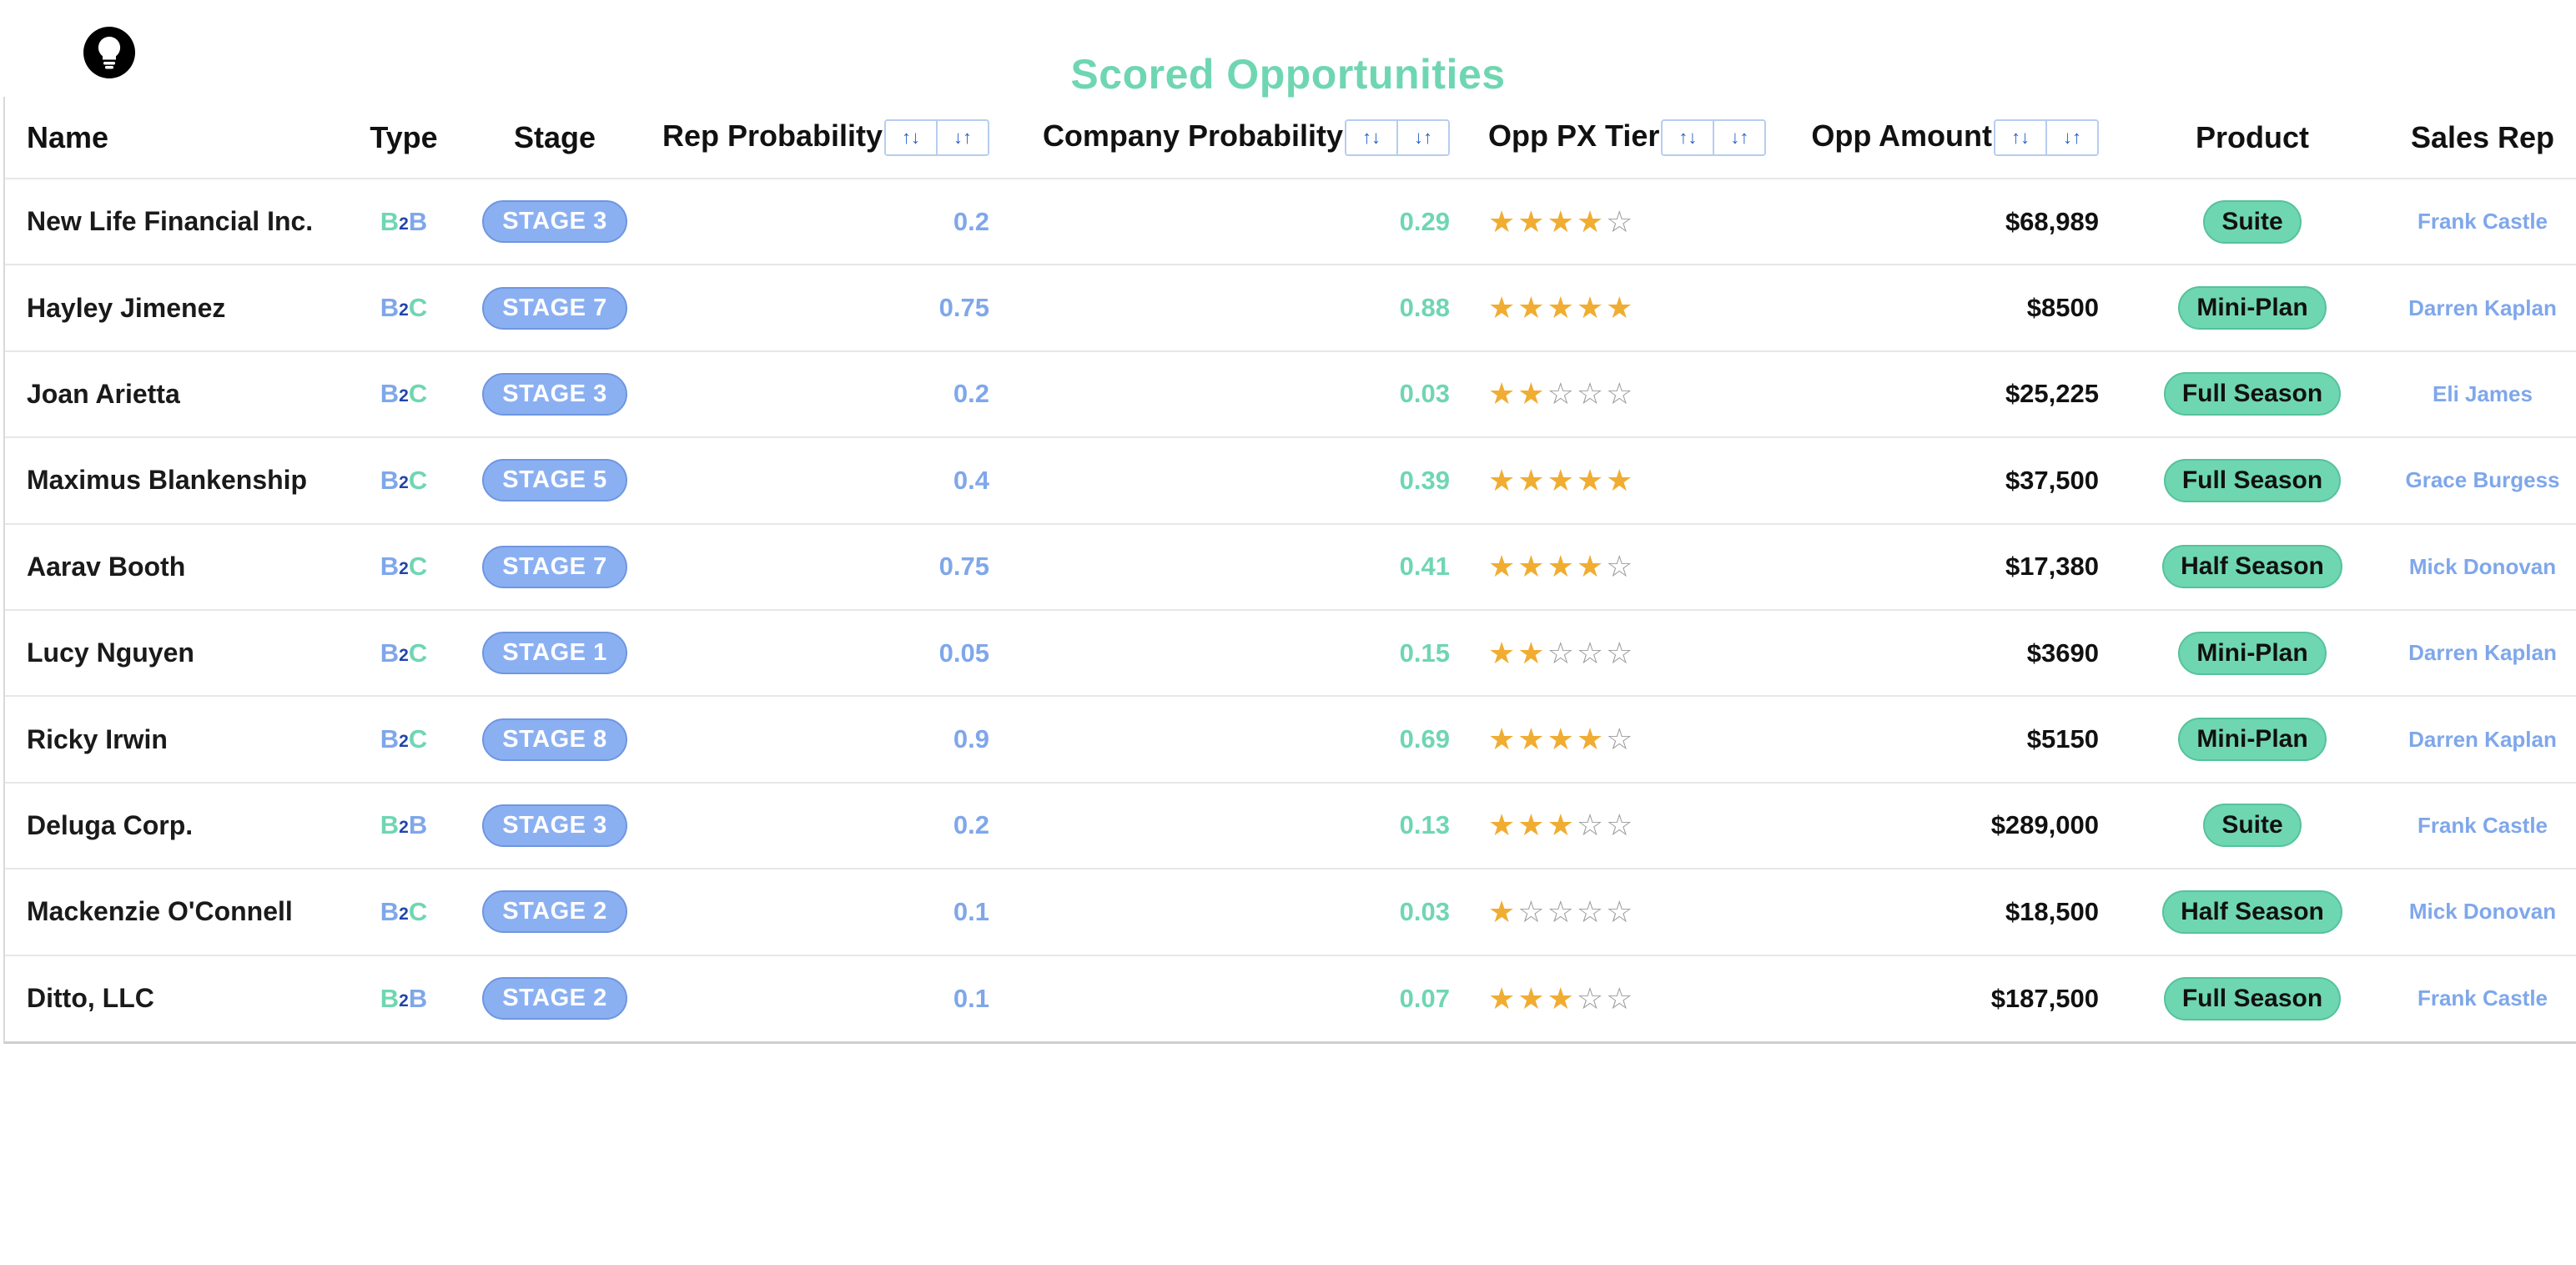 Image resolution: width=2576 pixels, height=1265 pixels. I want to click on lightbulb-icon, so click(109, 52).